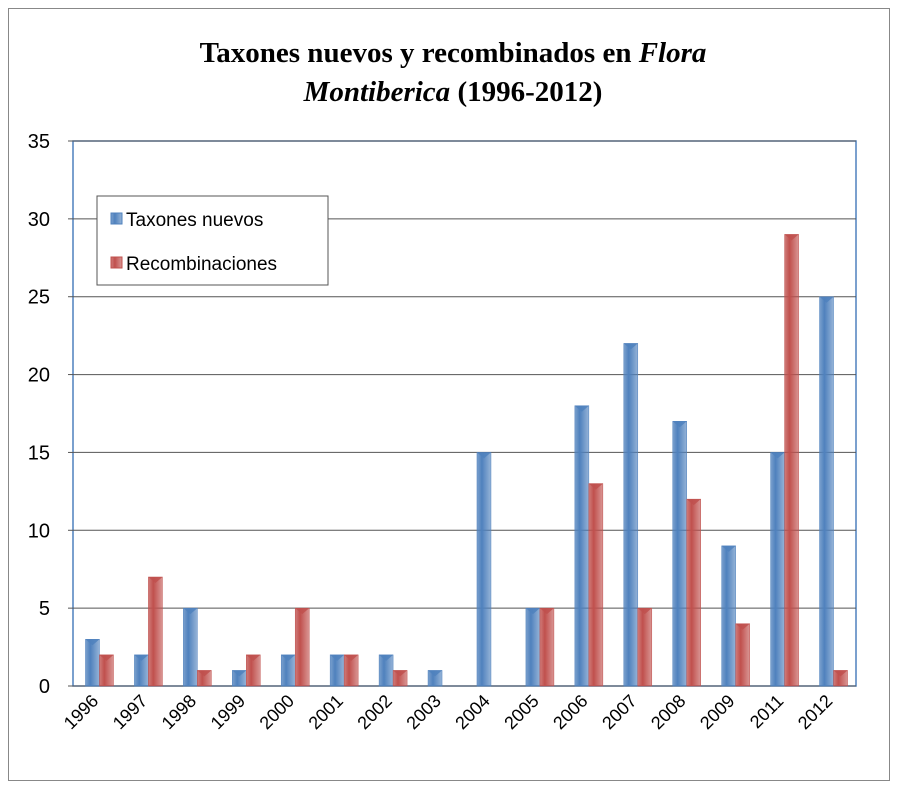  I want to click on y-tick-label: 15, so click(39, 453).